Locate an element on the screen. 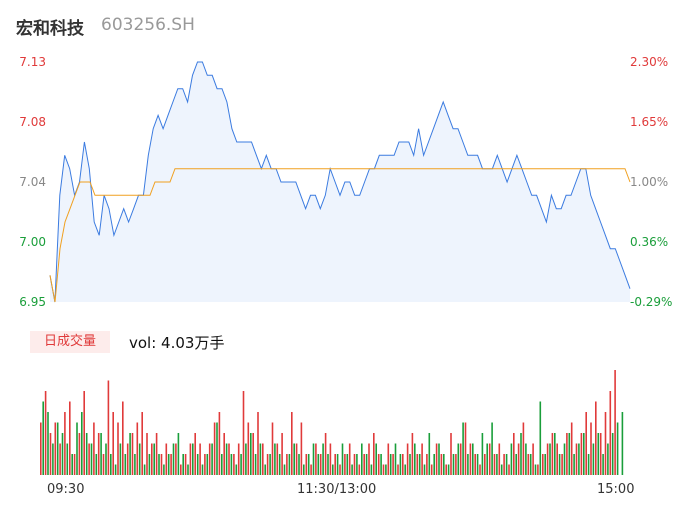 The image size is (686, 524). percent-tick-label: 1.65% is located at coordinates (649, 122).